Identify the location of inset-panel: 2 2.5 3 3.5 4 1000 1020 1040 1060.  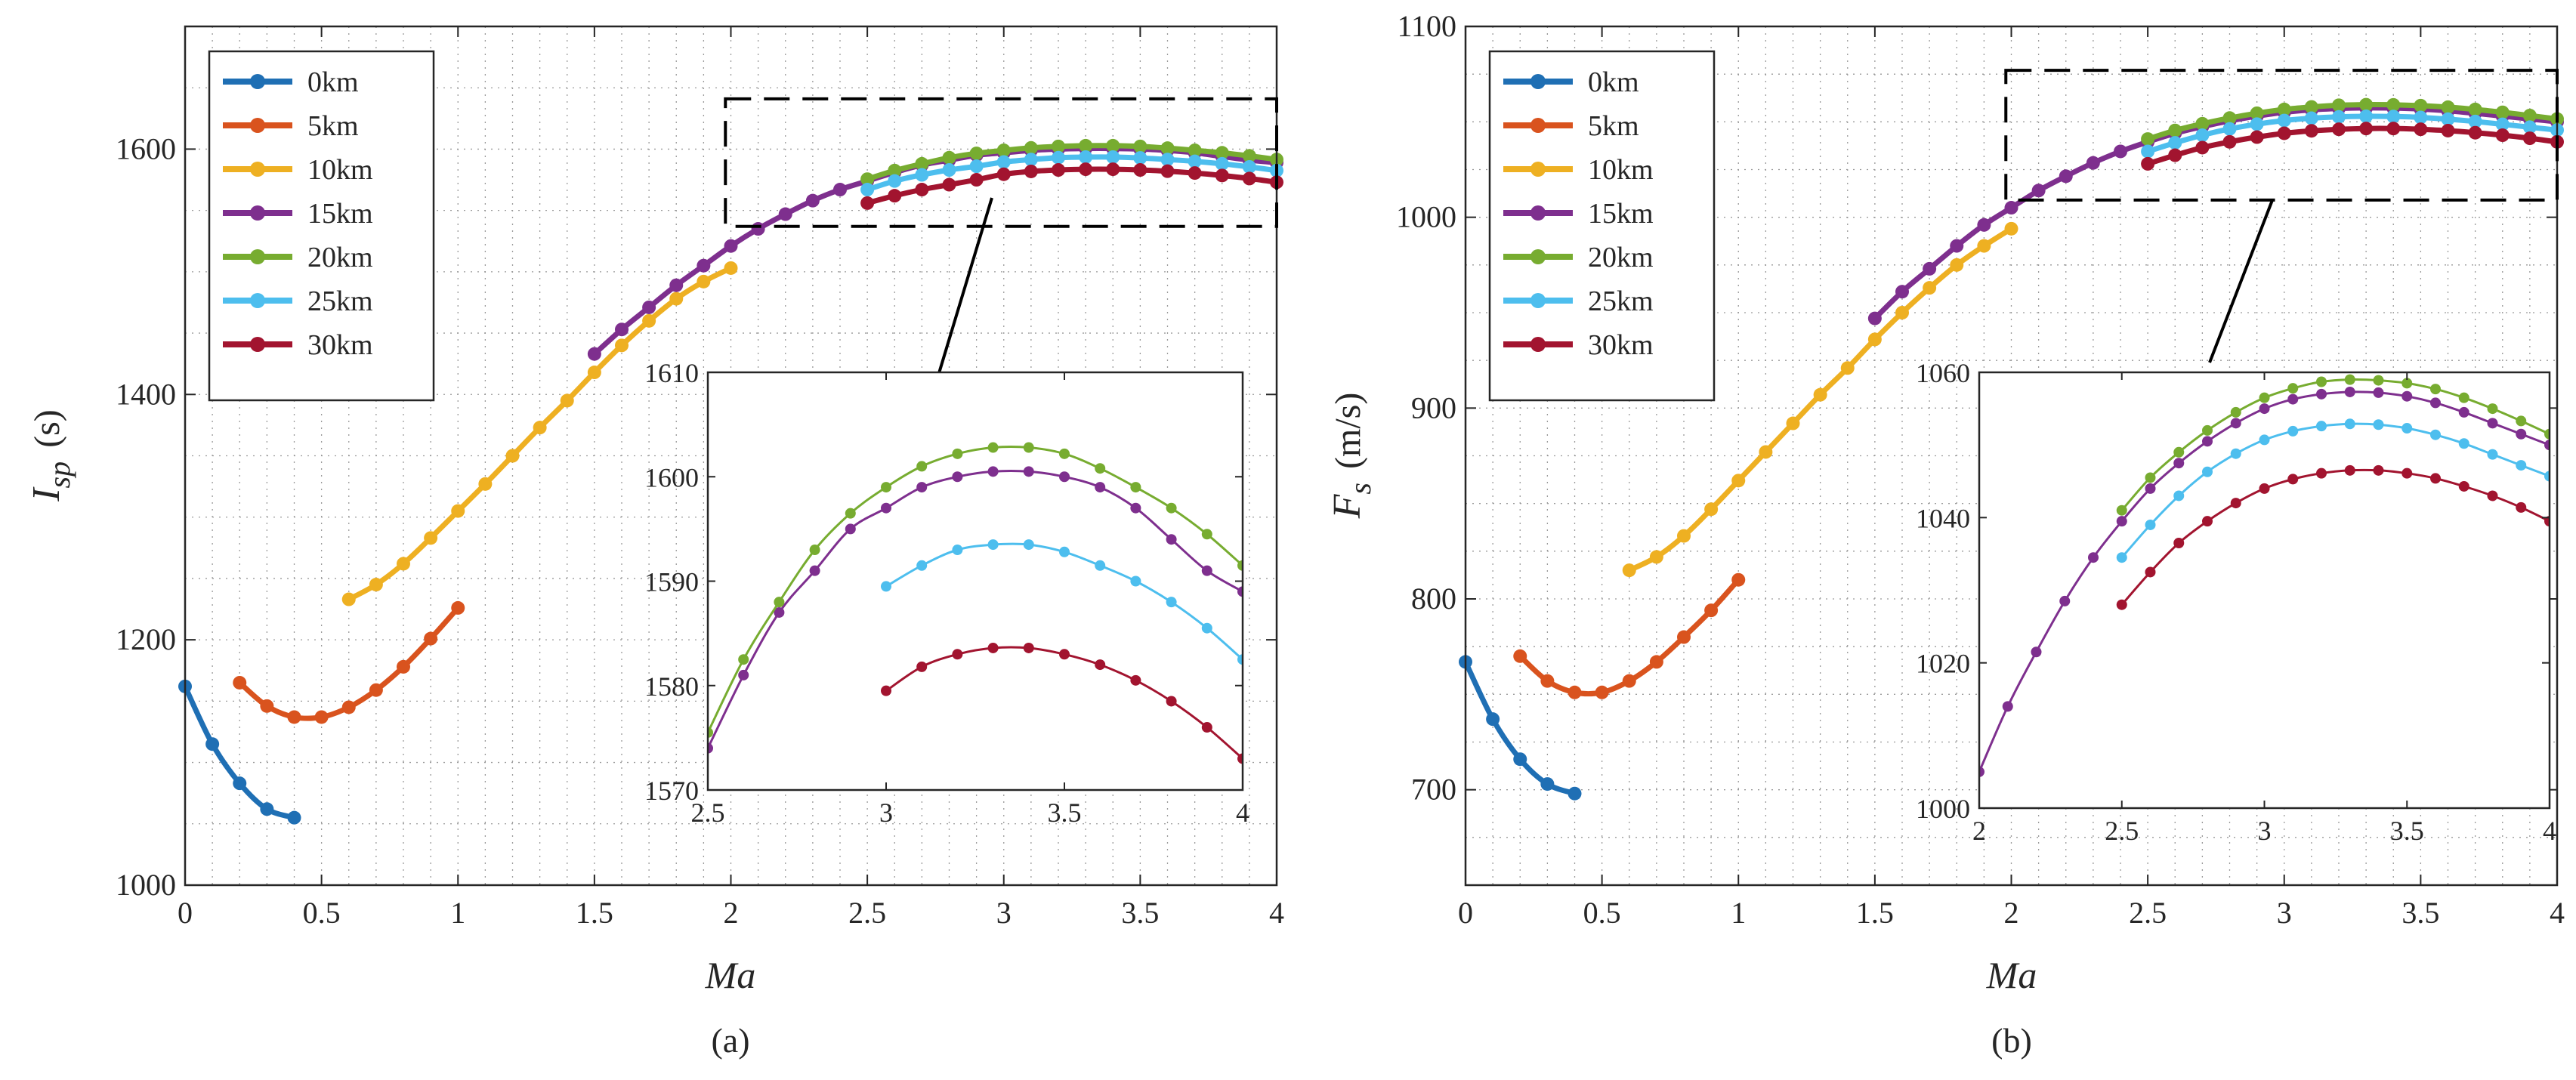
(2236, 602).